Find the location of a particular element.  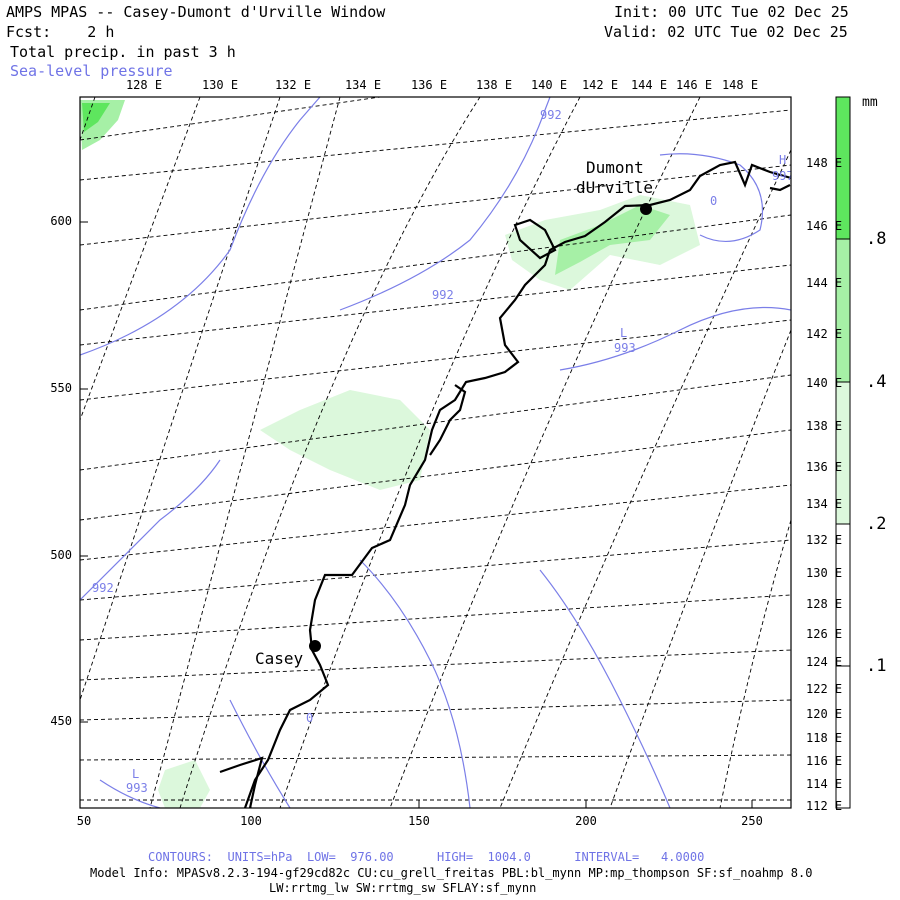

top-lon-label: 130 E is located at coordinates (220, 85).